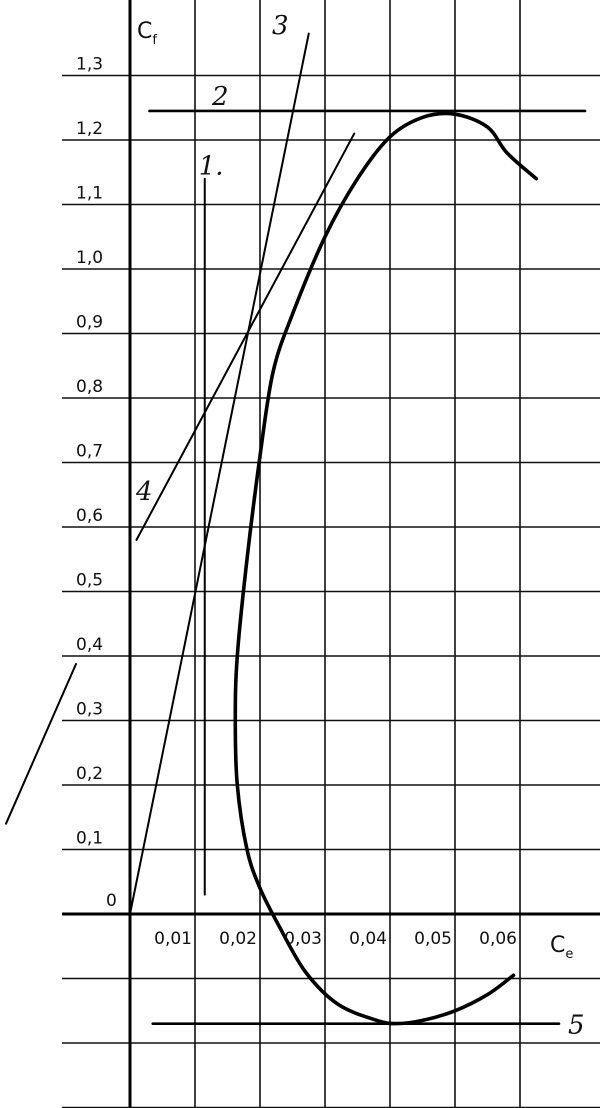  What do you see at coordinates (144, 492) in the screenshot?
I see `line-label-4: 4` at bounding box center [144, 492].